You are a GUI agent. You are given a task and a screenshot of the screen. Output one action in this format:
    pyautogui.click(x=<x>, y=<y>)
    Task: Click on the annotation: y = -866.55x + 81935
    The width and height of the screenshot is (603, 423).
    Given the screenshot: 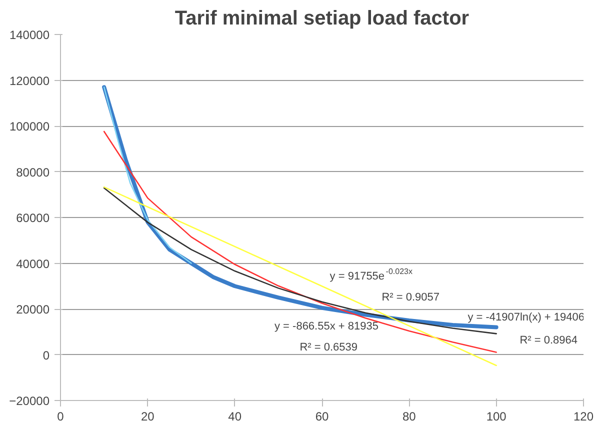 What is the action you would take?
    pyautogui.click(x=326, y=326)
    